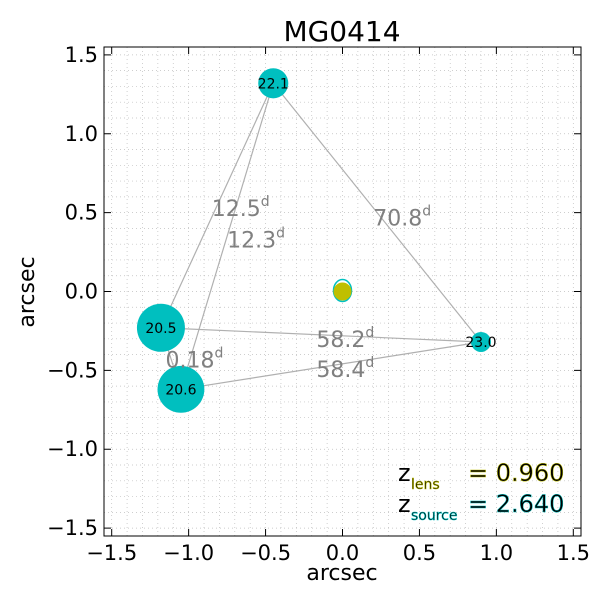 The width and height of the screenshot is (612, 612). What do you see at coordinates (341, 573) in the screenshot?
I see `x-axis-label: arcsec` at bounding box center [341, 573].